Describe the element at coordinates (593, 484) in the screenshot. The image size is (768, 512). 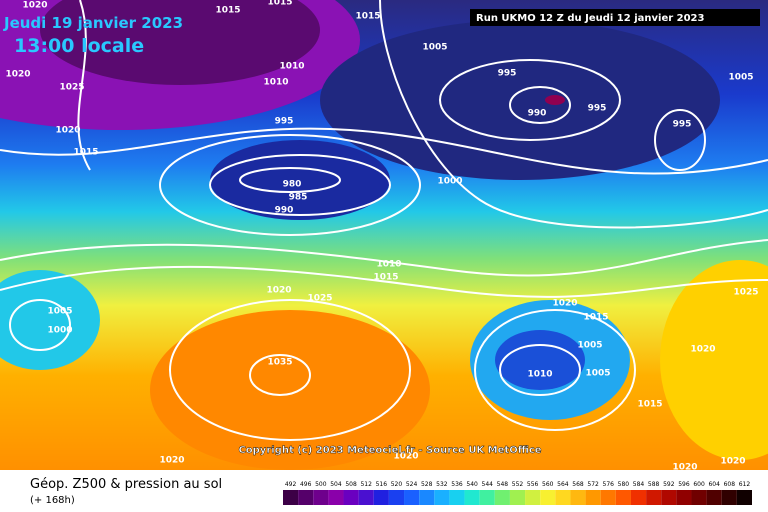
I see `scale-label: 572` at that location.